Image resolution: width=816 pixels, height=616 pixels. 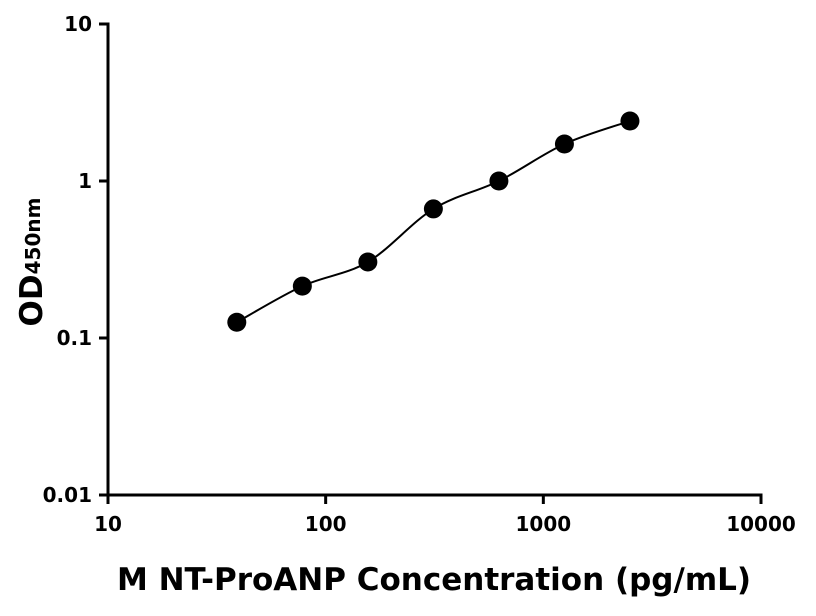 I want to click on x-axis-label: M NT-ProANP Concentration (pg/mL), so click(x=434, y=580).